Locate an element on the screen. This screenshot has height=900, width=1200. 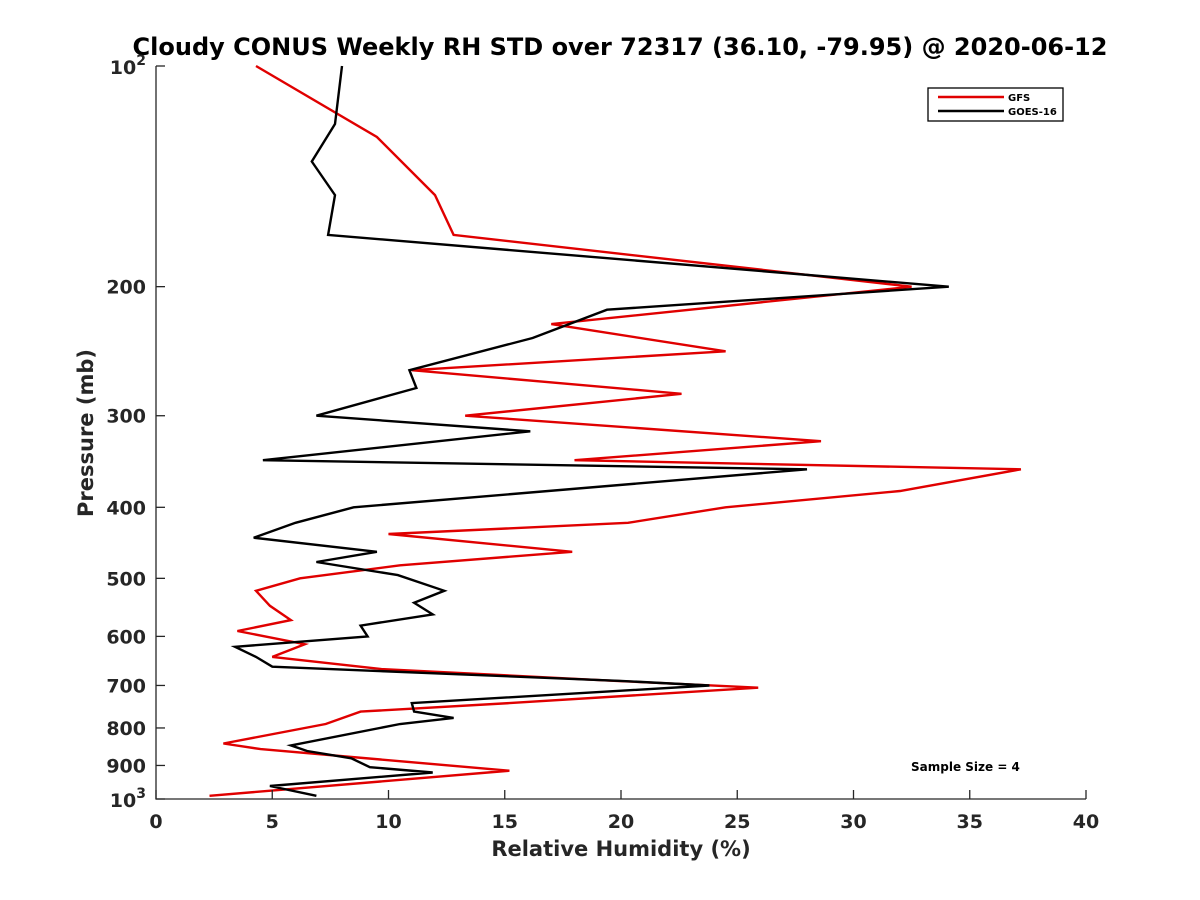
y-tick-label: 400 is located at coordinates (126, 508).